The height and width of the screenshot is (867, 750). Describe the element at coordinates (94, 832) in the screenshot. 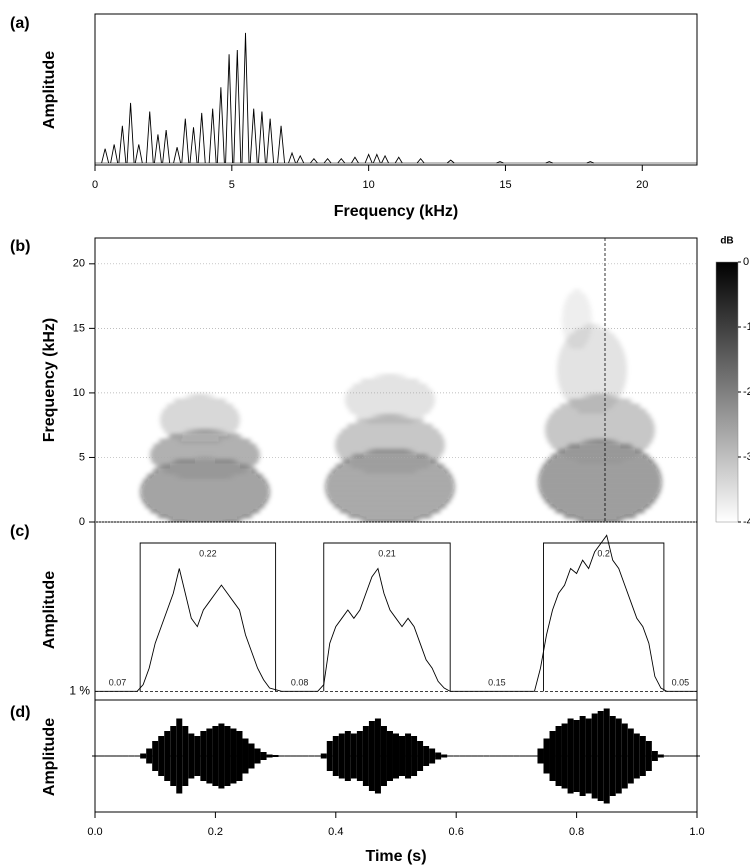

I see `x-tick-label: 0.0` at that location.